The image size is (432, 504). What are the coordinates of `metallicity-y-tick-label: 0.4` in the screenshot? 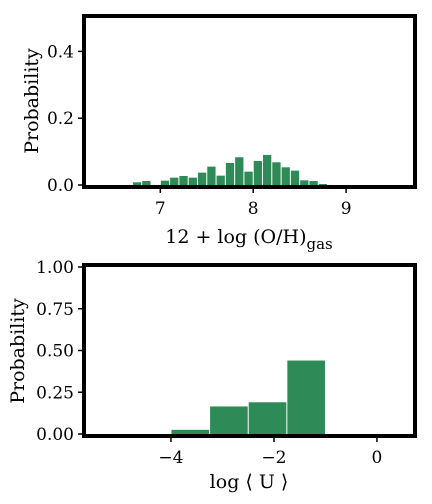 It's located at (60, 52).